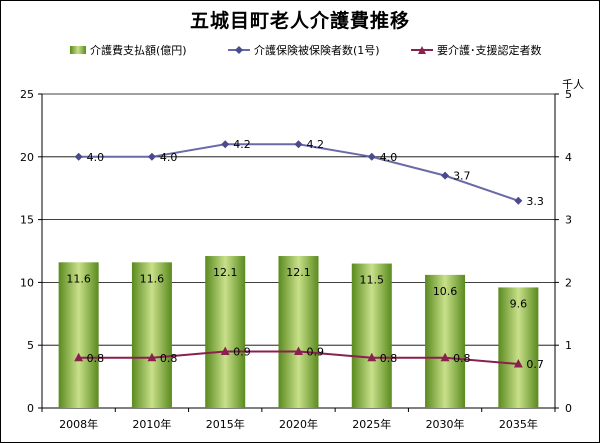 This screenshot has width=600, height=443. I want to click on x-axis-tick-label: 2008年, so click(78, 424).